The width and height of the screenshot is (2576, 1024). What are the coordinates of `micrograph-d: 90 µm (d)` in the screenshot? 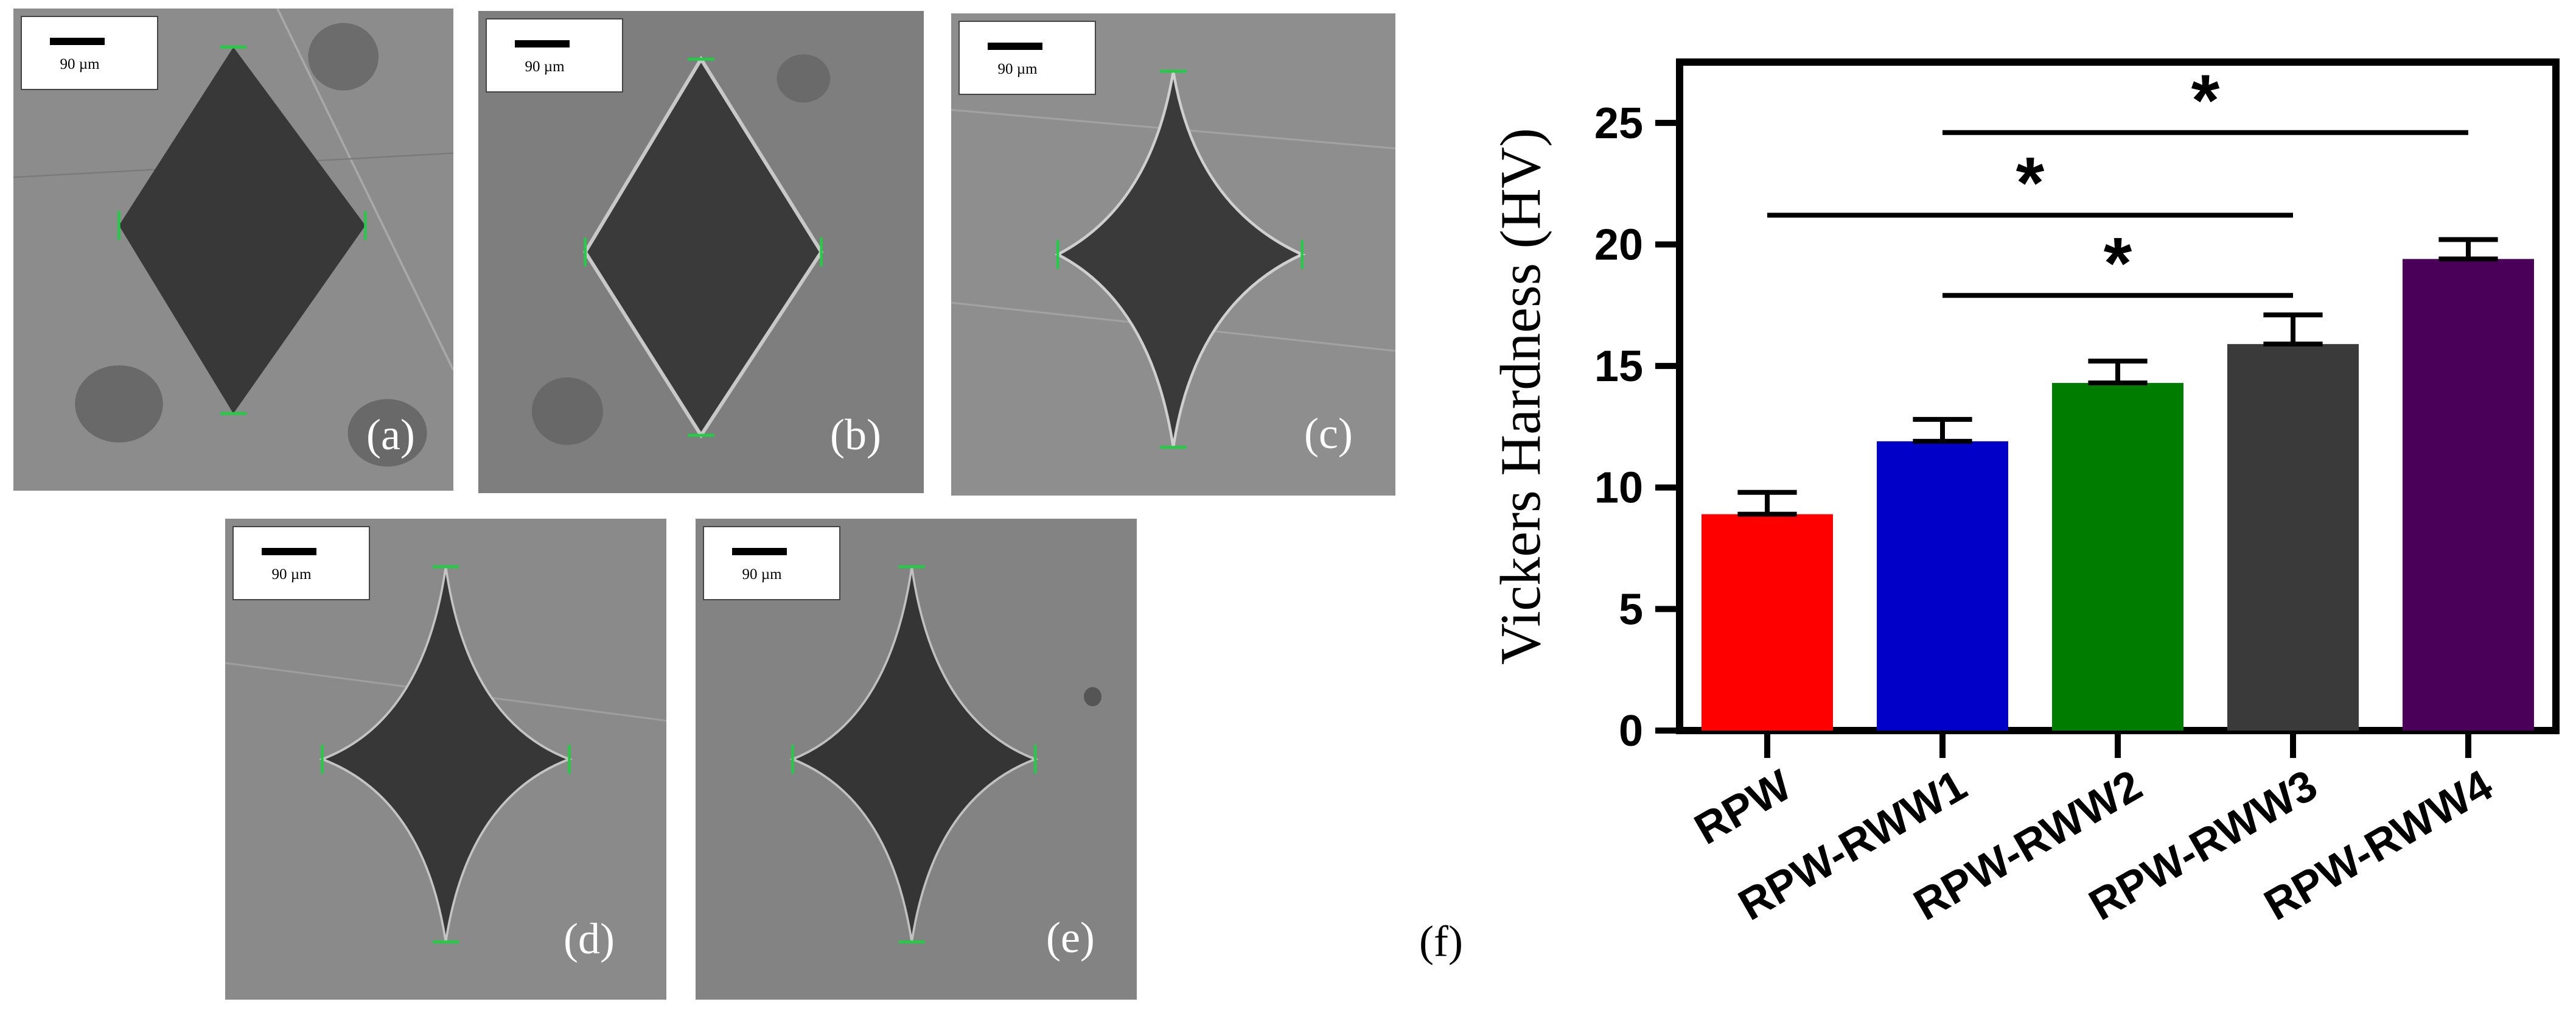 It's located at (446, 759).